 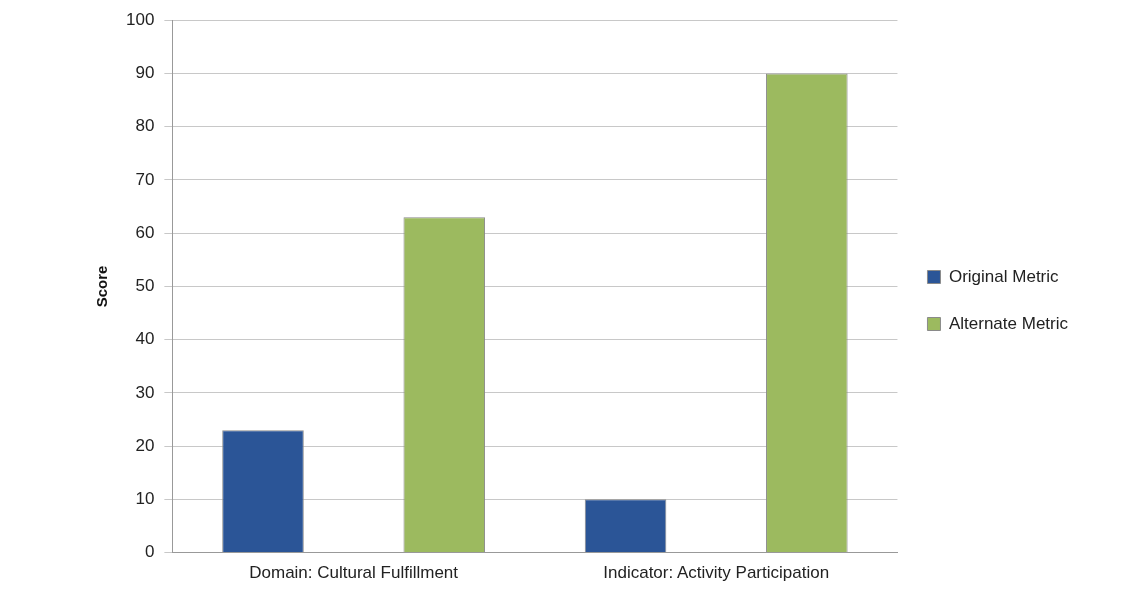 What do you see at coordinates (1008, 323) in the screenshot?
I see `legend-label: Alternate Metric` at bounding box center [1008, 323].